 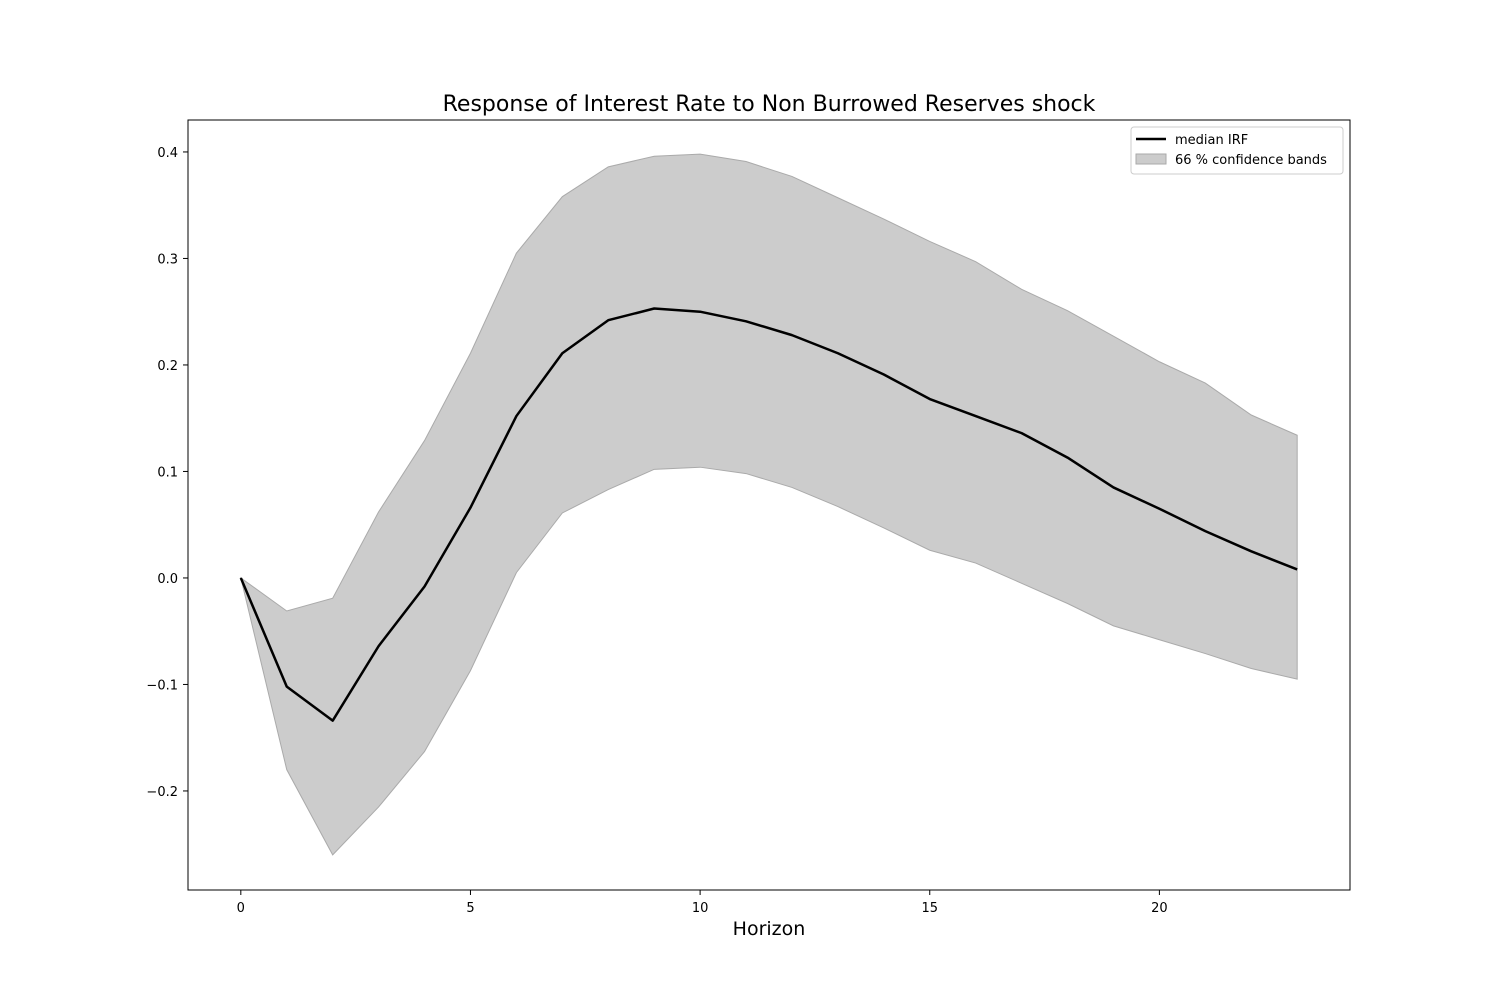 I want to click on y-axis: −0.2 −0.1 0.0 0.1 0.2 0.3 0.4, so click(x=167, y=473).